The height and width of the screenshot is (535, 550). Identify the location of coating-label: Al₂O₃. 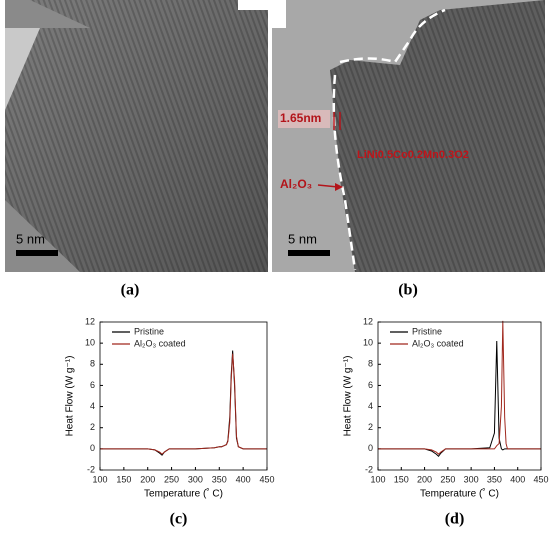
(296, 184).